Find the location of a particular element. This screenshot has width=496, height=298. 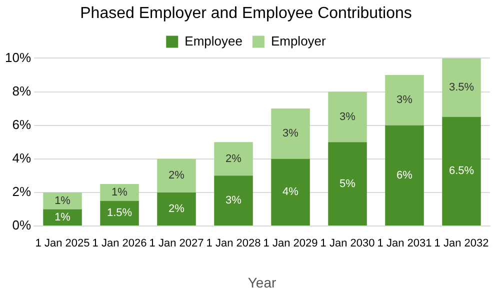

y-tick-label: 2% is located at coordinates (22, 192).